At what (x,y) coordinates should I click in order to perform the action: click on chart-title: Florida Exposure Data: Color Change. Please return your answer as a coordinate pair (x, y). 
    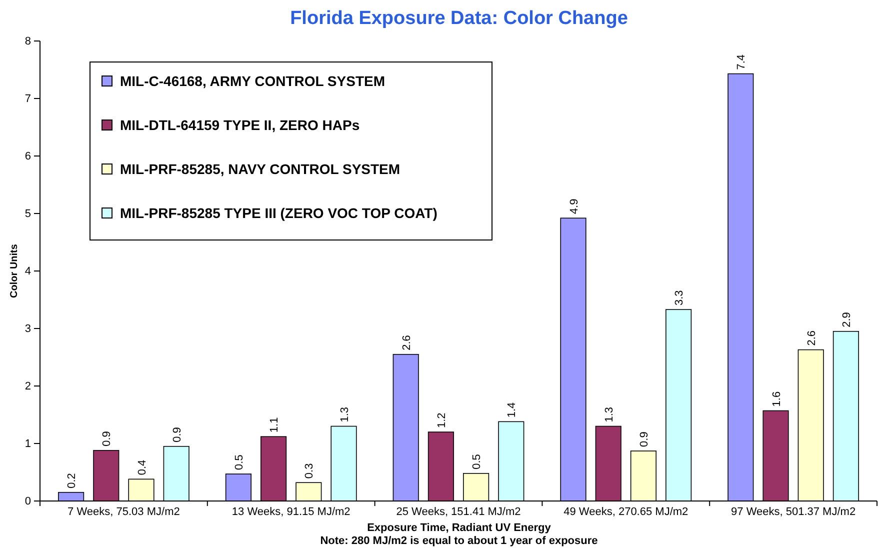
    Looking at the image, I should click on (459, 18).